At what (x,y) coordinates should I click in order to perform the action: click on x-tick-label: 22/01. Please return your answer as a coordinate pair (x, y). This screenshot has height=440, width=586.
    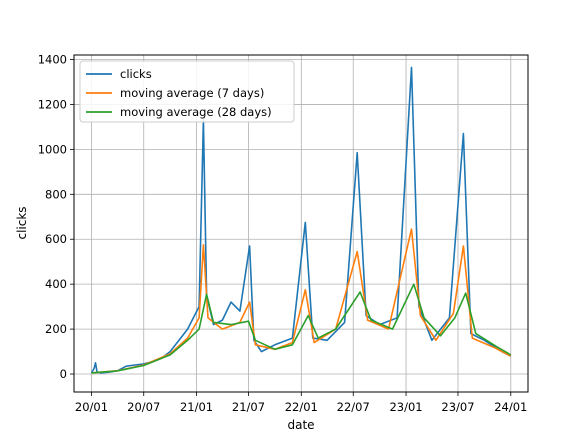
    Looking at the image, I should click on (301, 407).